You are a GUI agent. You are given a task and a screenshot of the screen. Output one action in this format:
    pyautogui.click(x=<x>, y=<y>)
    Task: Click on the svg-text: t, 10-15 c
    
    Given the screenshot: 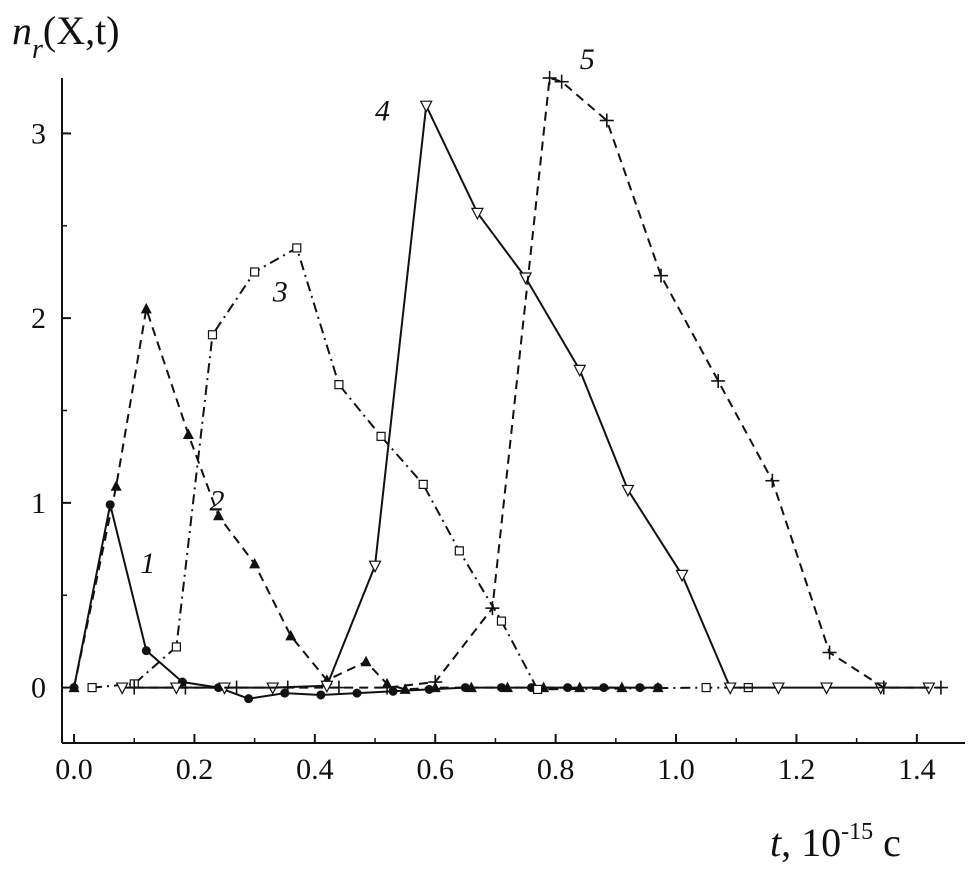 What is the action you would take?
    pyautogui.click(x=835, y=842)
    